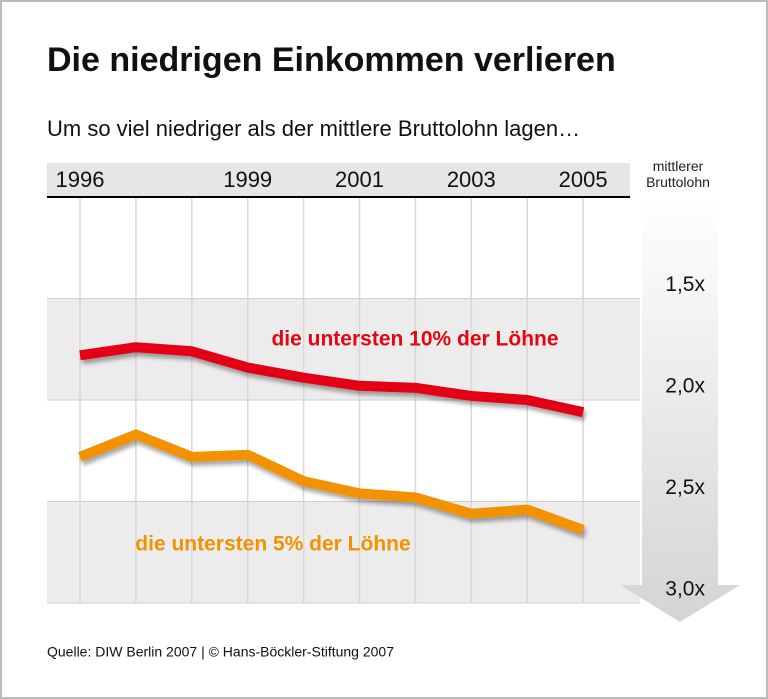 The width and height of the screenshot is (768, 699). I want to click on x-tick-label: 2001, so click(359, 179).